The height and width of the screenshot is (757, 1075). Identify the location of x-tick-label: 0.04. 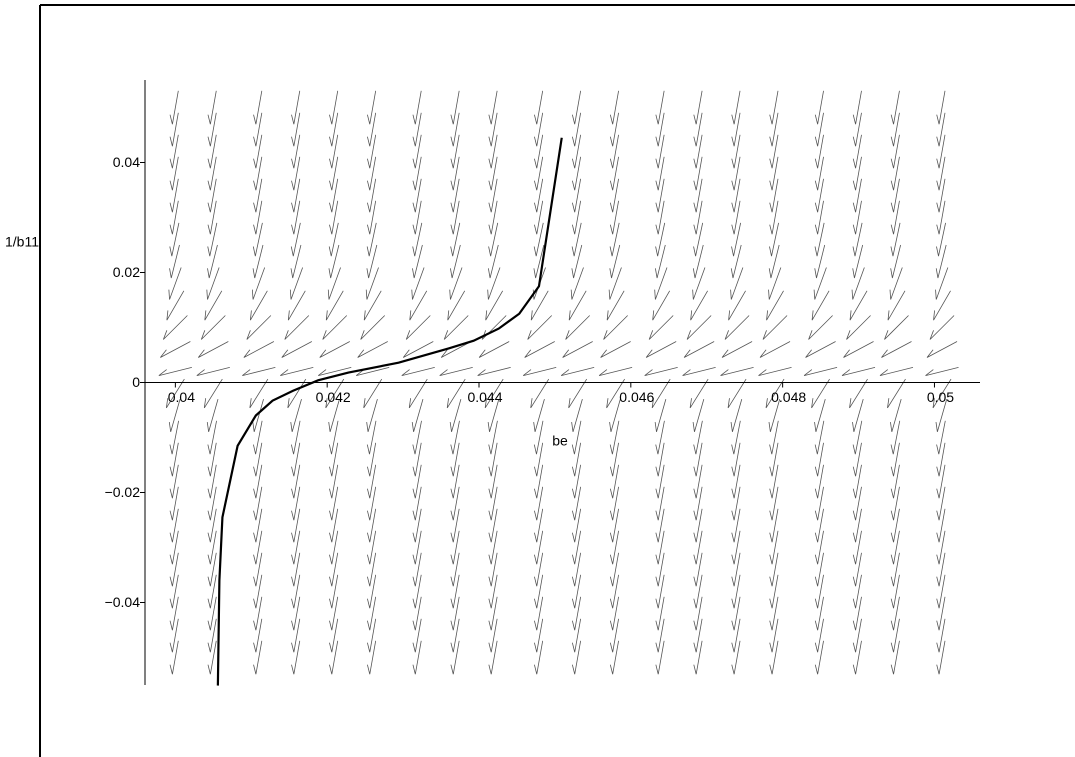
(181, 397).